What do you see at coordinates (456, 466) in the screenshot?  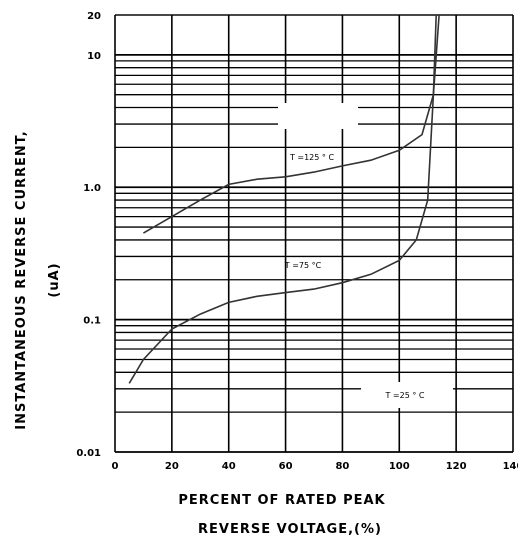 I see `x-tick-label: 120` at bounding box center [456, 466].